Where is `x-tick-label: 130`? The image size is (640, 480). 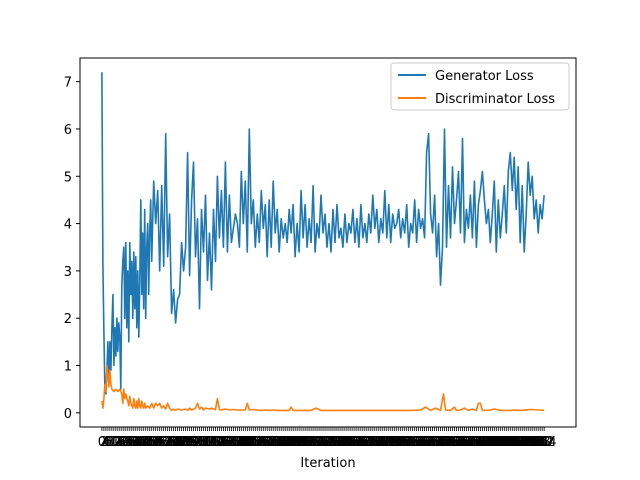 x-tick-label: 130 is located at coordinates (231, 442).